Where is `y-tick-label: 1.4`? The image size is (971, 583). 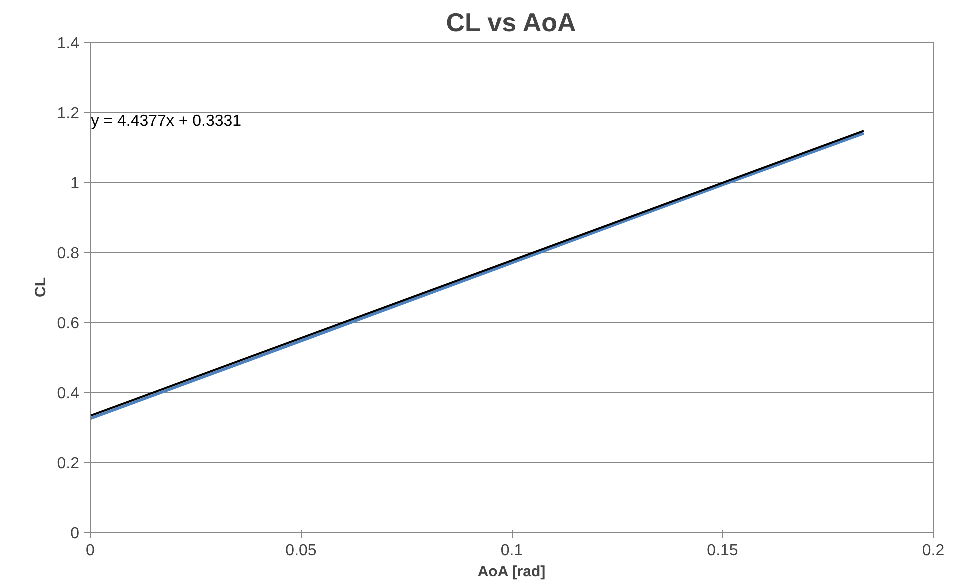 y-tick-label: 1.4 is located at coordinates (68, 44).